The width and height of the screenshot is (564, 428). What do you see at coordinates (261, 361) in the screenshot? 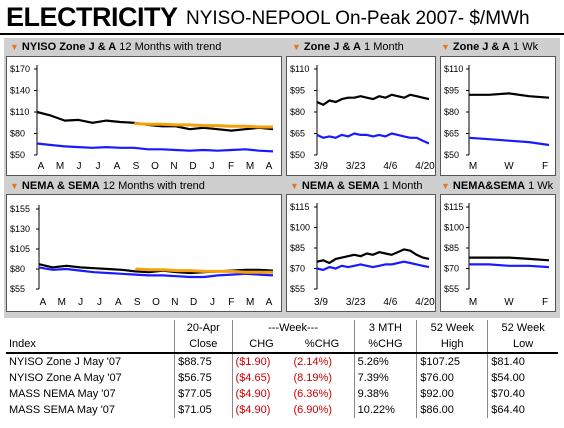
I see `table-cell: ($1.90)` at bounding box center [261, 361].